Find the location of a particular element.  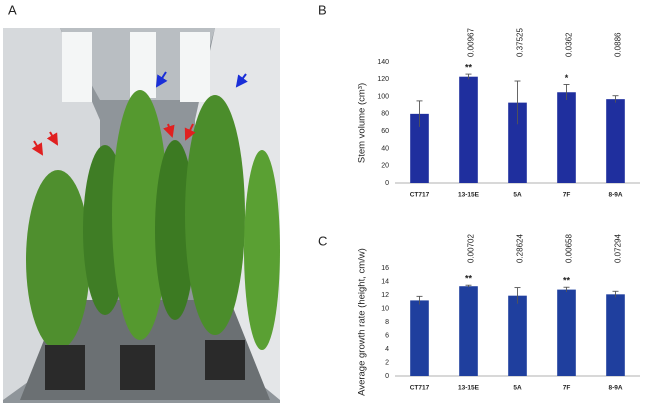

p-value: 0.0362 is located at coordinates (569, 44).